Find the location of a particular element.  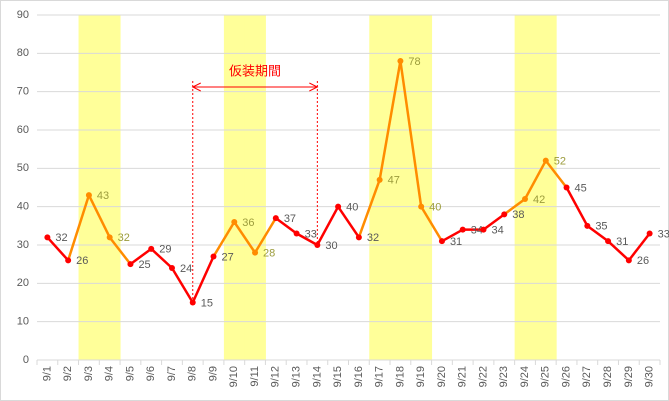

y-tick-label: 80 is located at coordinates (23, 53).